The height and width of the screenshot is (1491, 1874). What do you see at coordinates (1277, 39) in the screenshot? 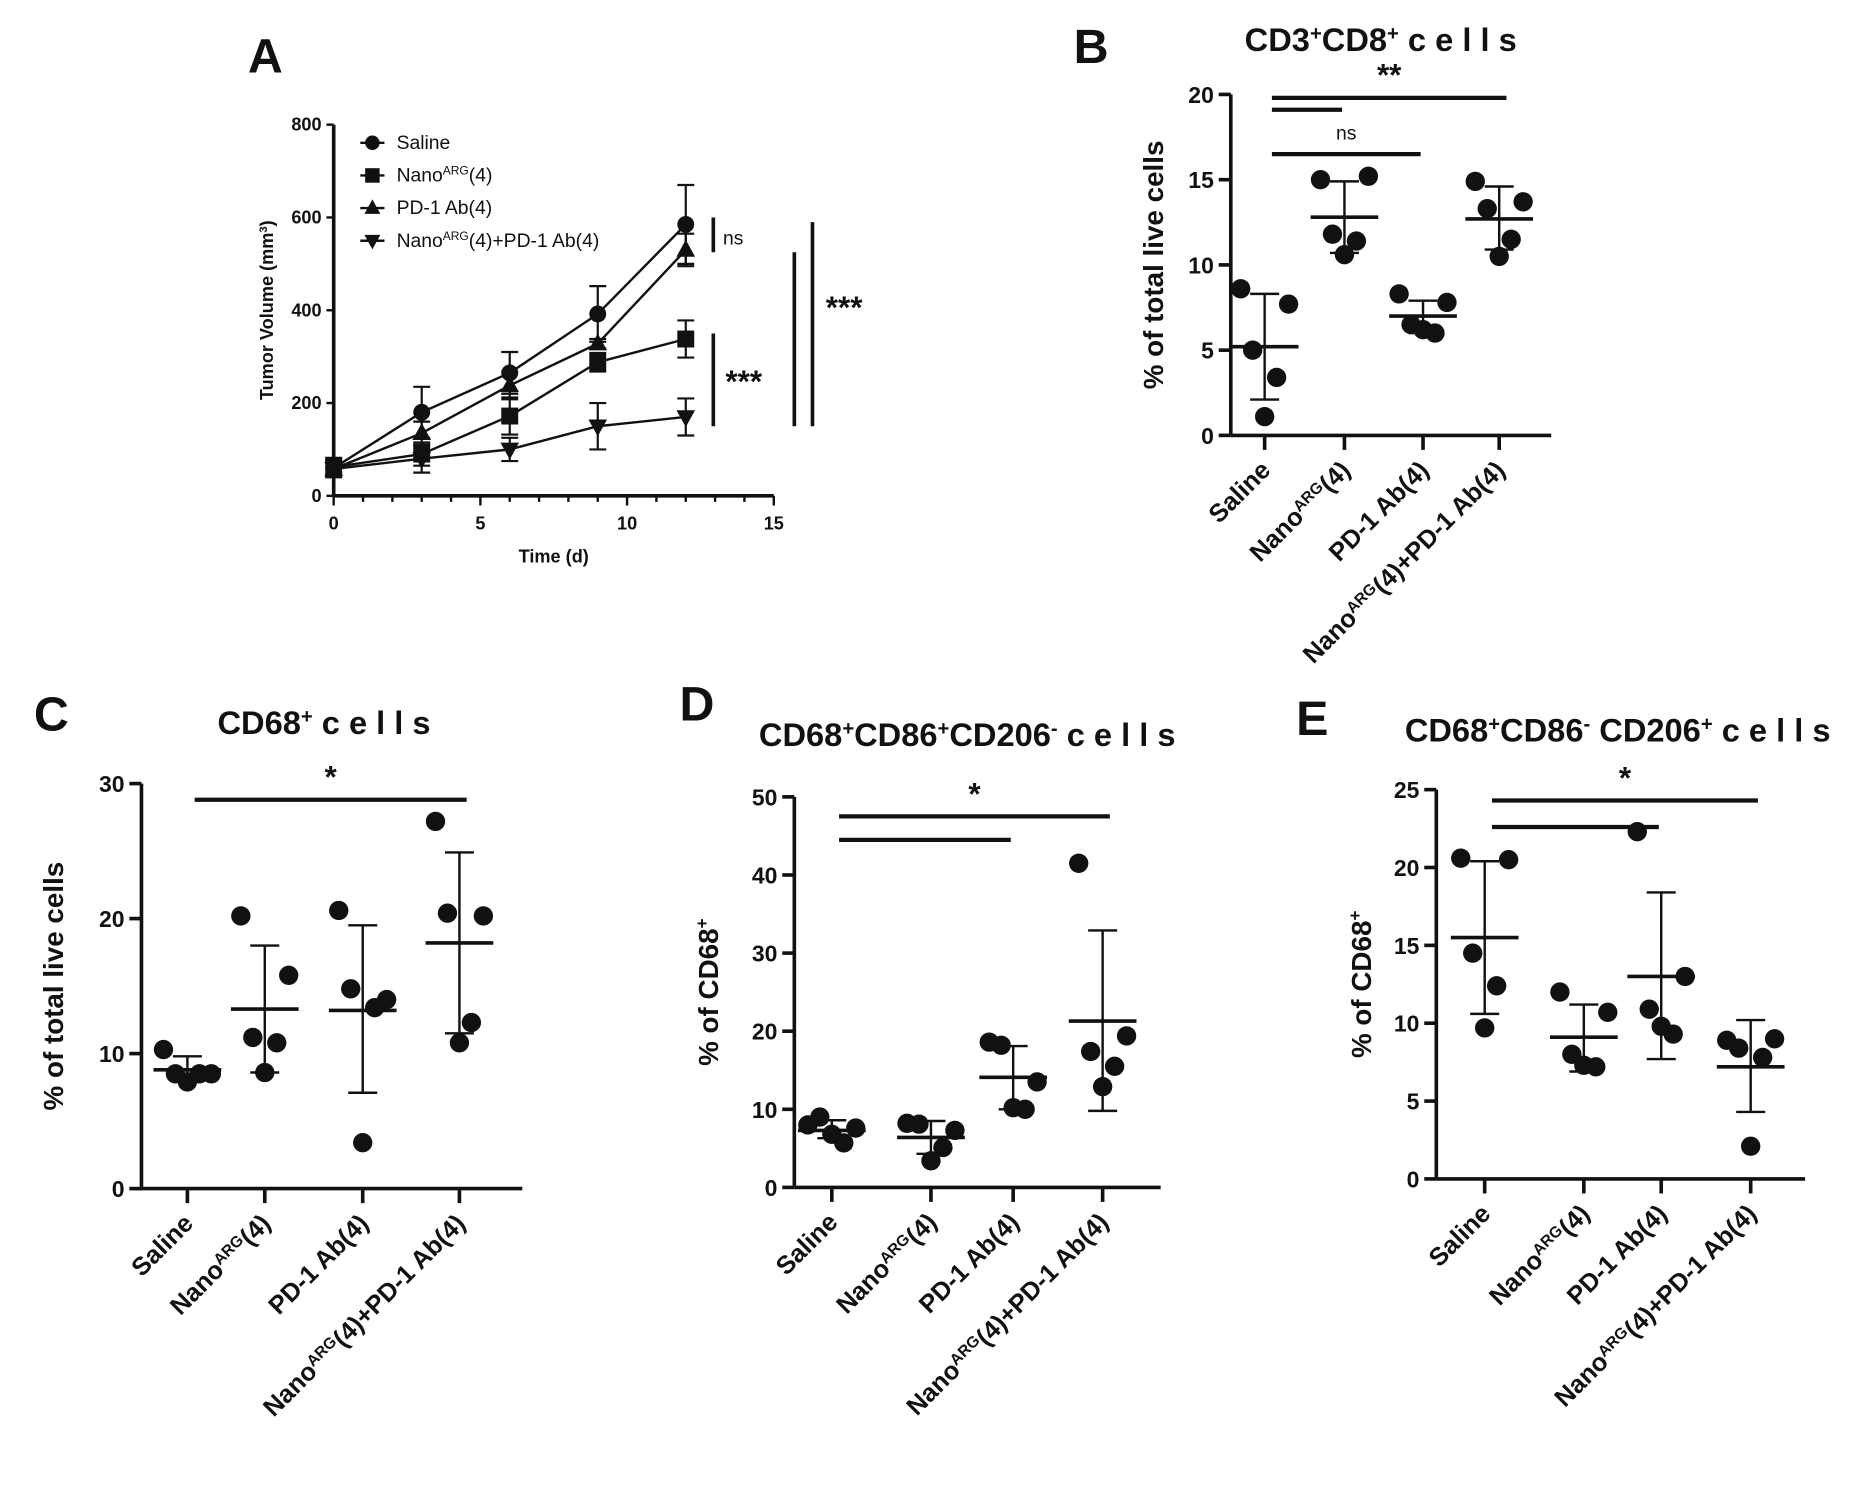
I see `text-segment: CD3` at bounding box center [1277, 39].